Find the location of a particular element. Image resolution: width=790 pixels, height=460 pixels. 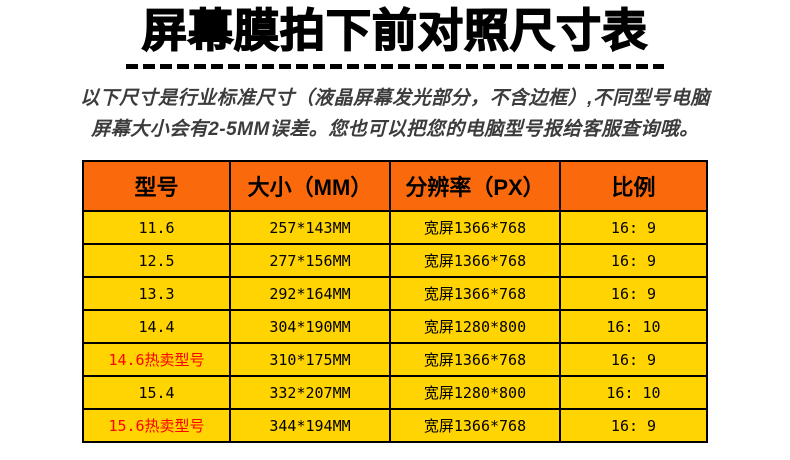

cell-size: 277*156MM is located at coordinates (310, 260).